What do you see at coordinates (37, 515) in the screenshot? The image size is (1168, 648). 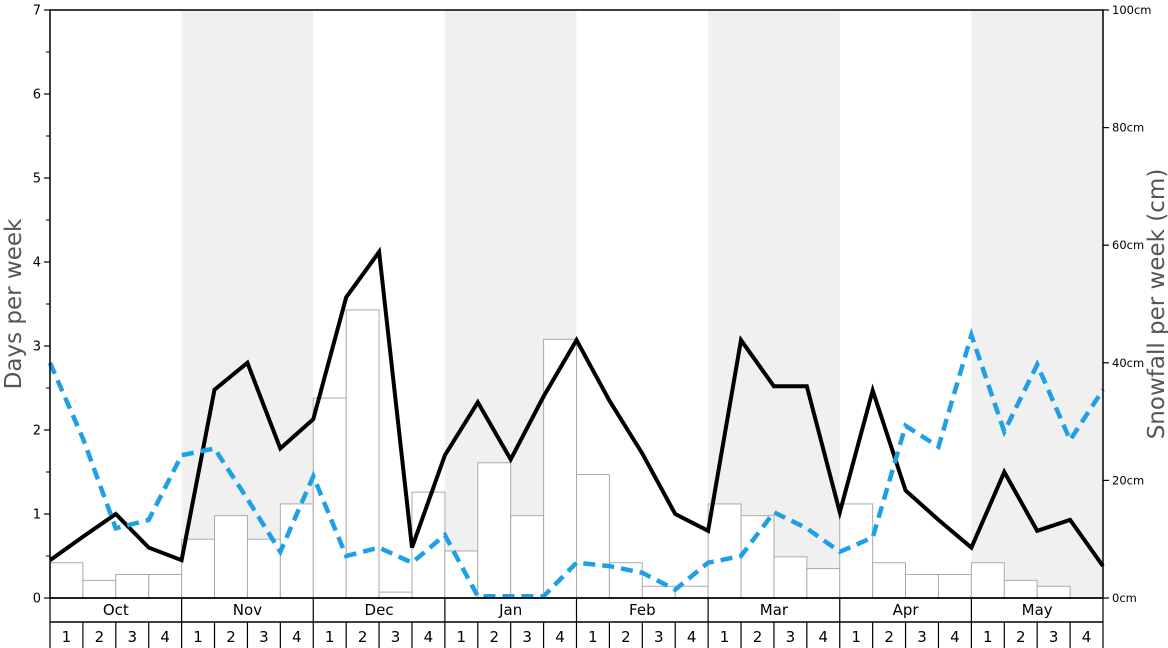 I see `y-tick-label: 1` at bounding box center [37, 515].